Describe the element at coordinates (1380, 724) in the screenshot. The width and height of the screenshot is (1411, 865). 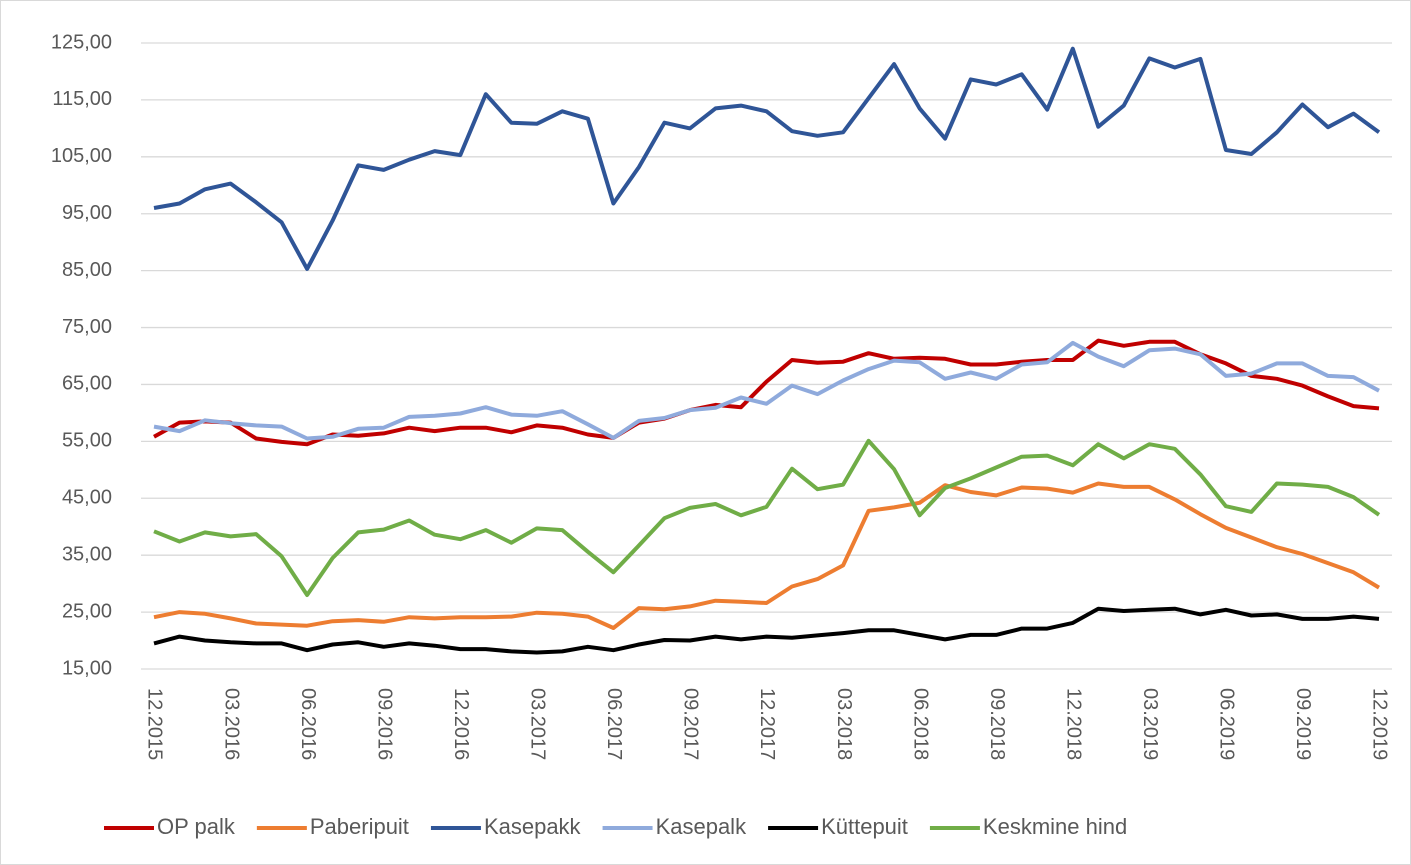
I see `x-tick-label: 12.2019` at that location.